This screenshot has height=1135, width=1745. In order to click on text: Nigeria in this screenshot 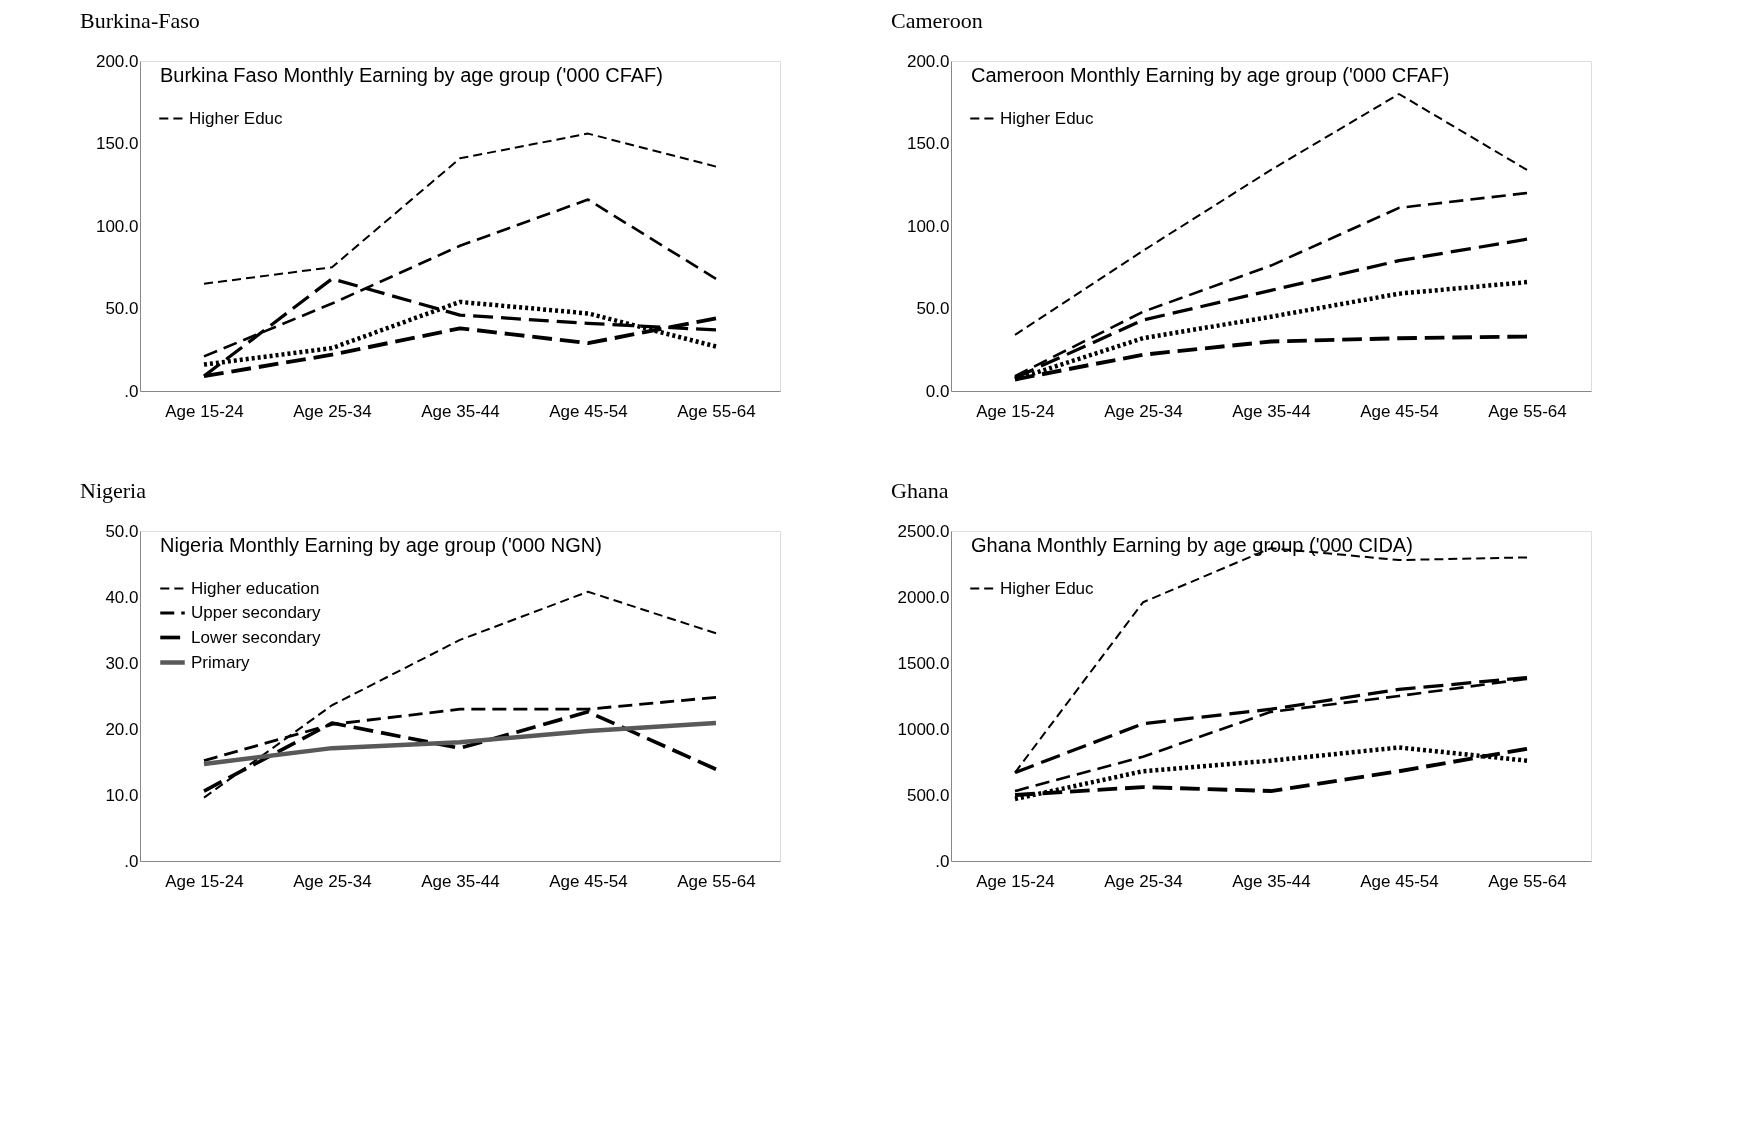, I will do `click(113, 490)`.